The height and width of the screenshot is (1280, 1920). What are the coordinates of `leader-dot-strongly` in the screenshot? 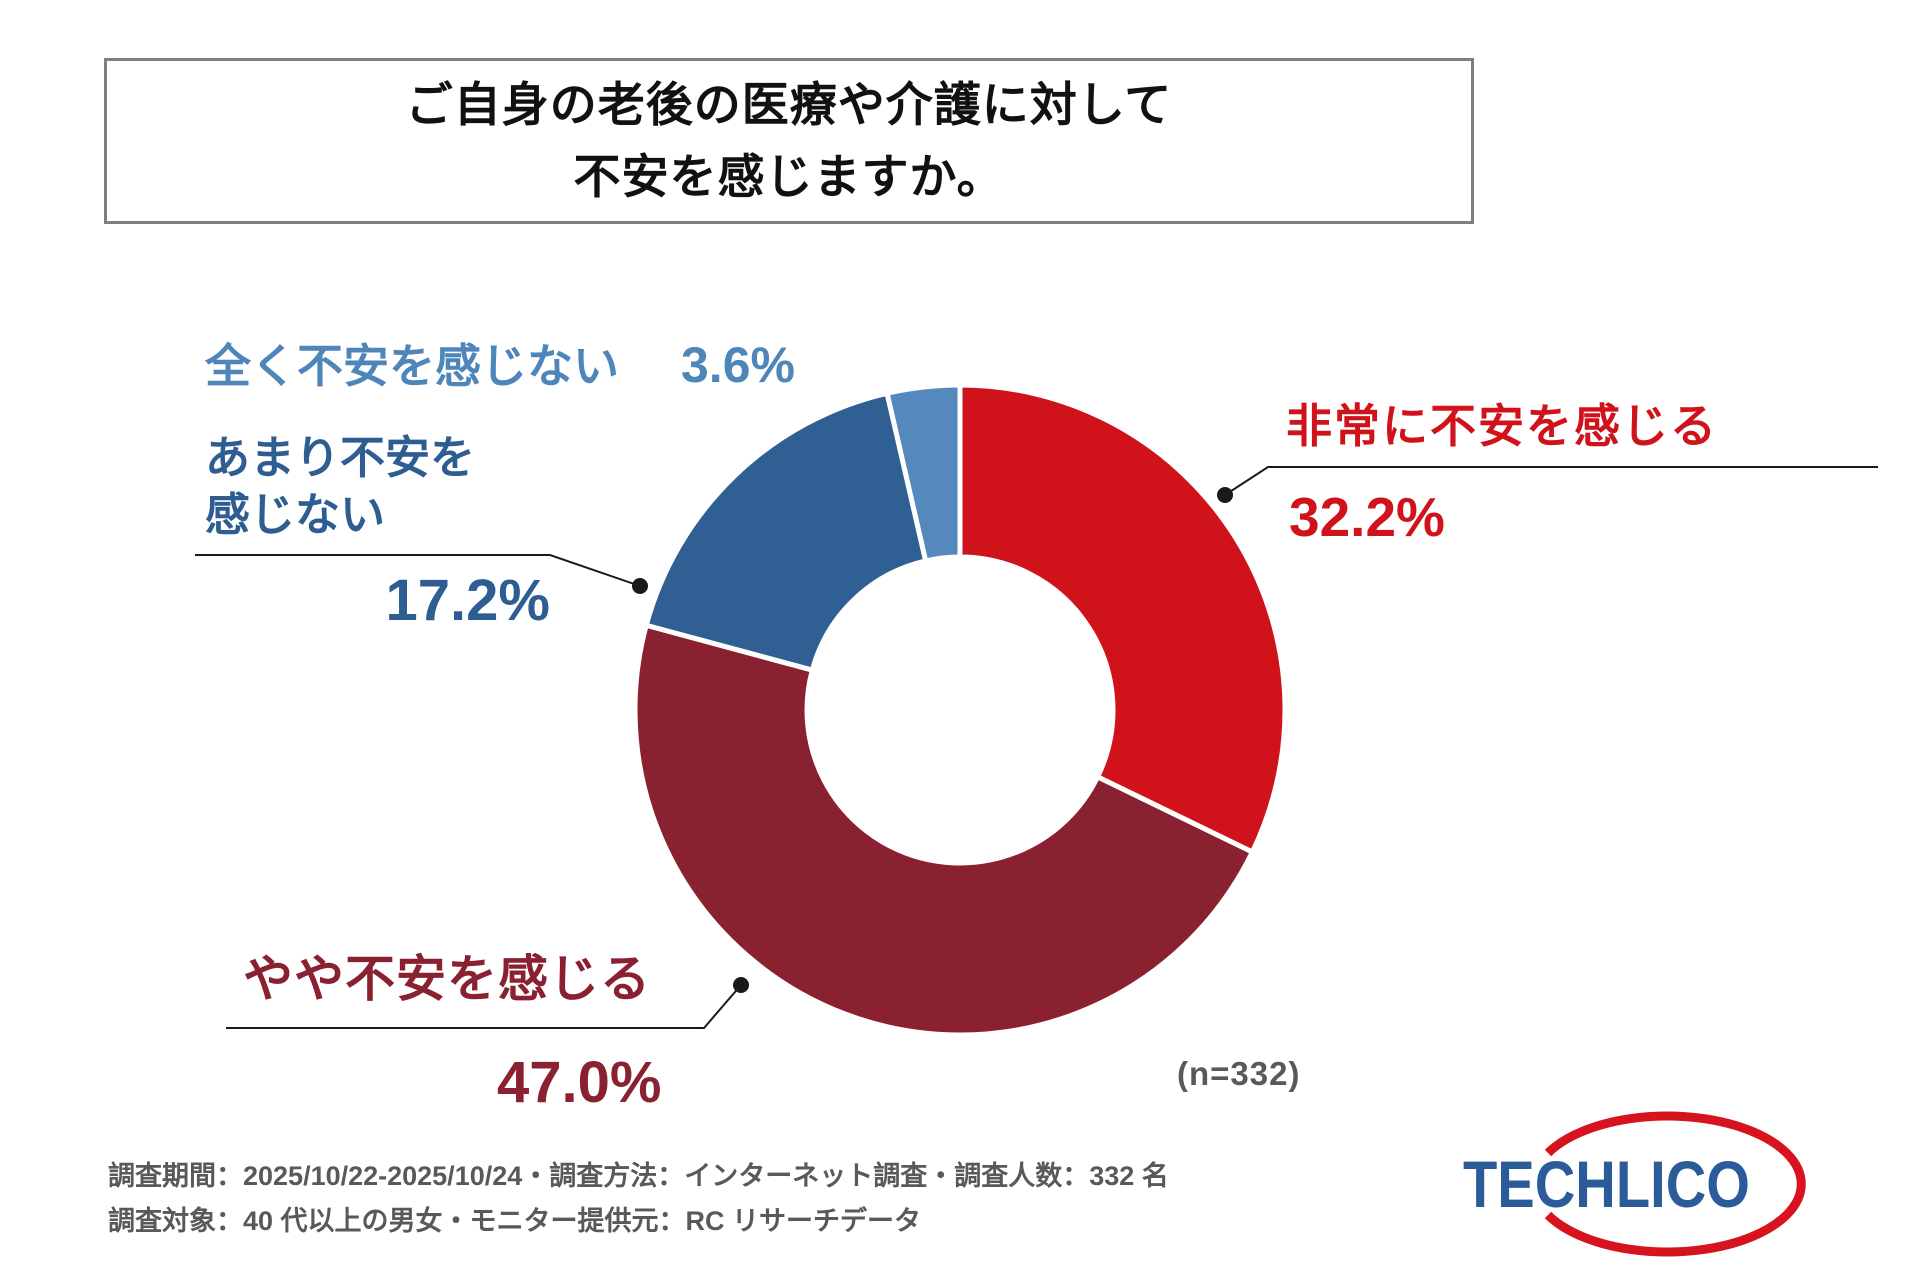 It's located at (1225, 495).